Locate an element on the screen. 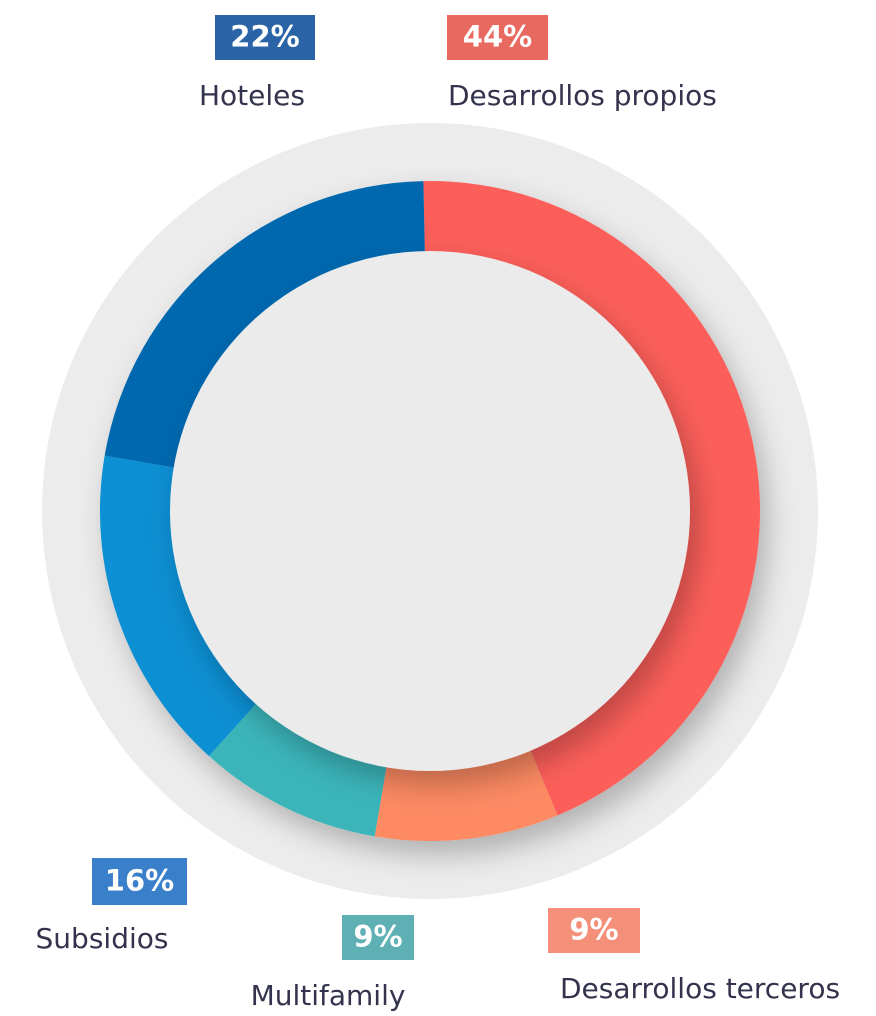 The image size is (876, 1016). category-label: Hoteles is located at coordinates (252, 95).